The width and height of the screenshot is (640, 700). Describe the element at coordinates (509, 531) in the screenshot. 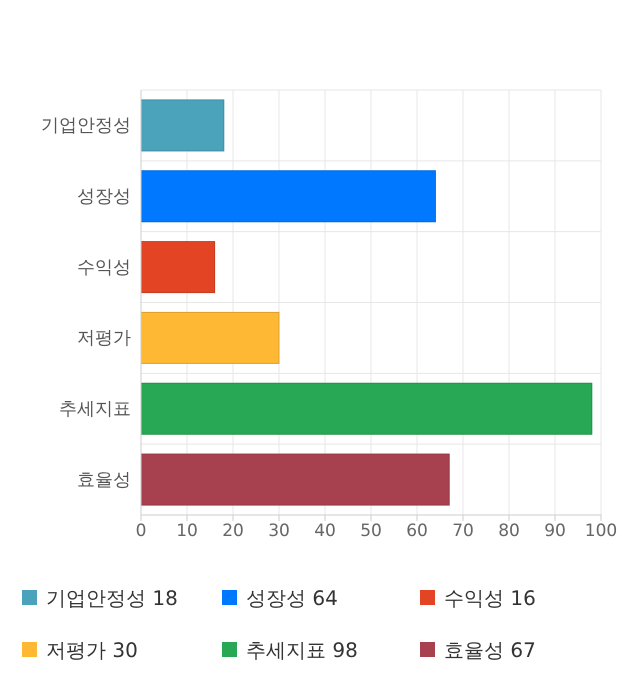

I see `x-tick-label: 80` at that location.